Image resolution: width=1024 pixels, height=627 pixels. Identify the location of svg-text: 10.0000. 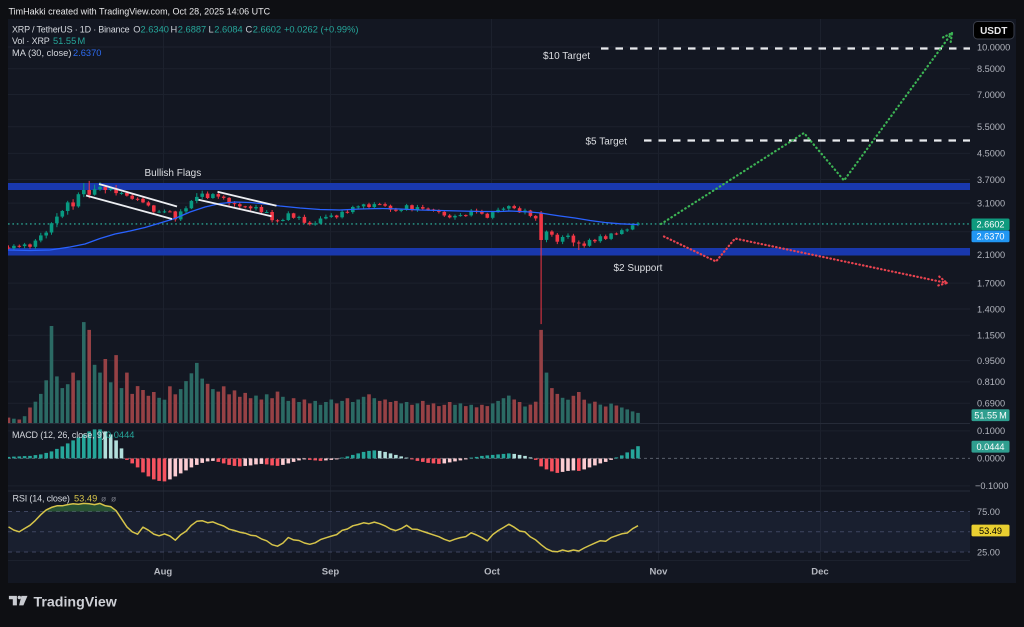
(993, 47).